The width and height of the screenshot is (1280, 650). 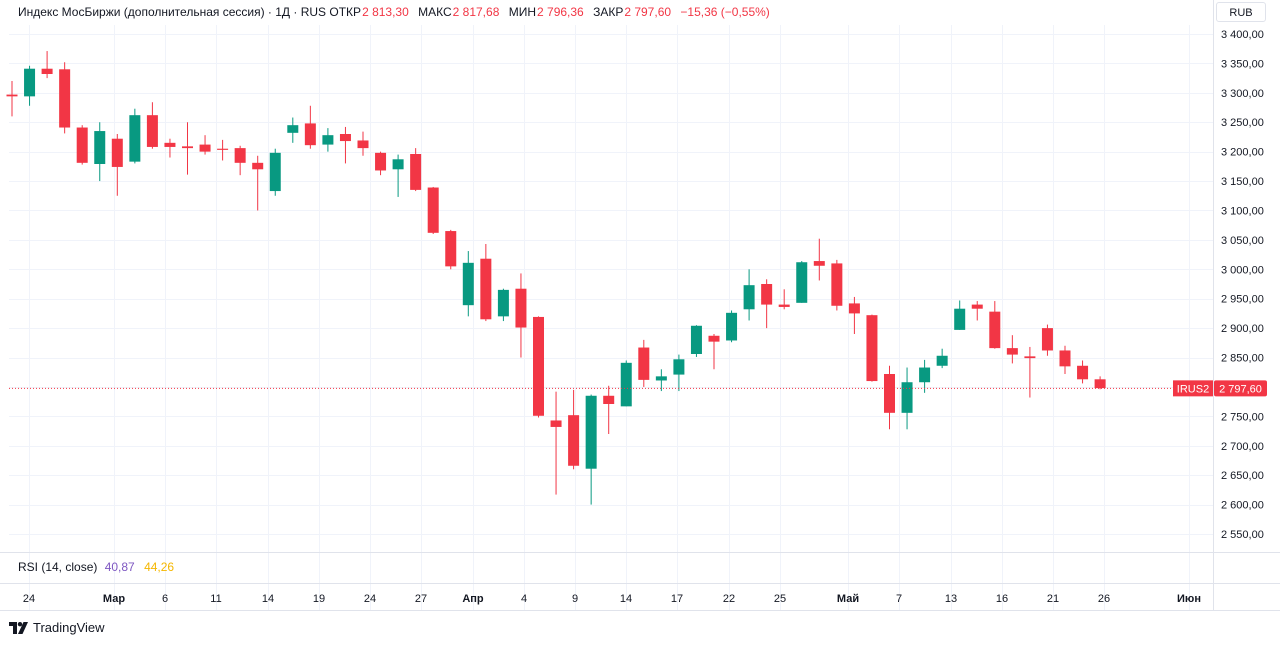 What do you see at coordinates (1242, 359) in the screenshot?
I see `price-tick-label: 2 850,00` at bounding box center [1242, 359].